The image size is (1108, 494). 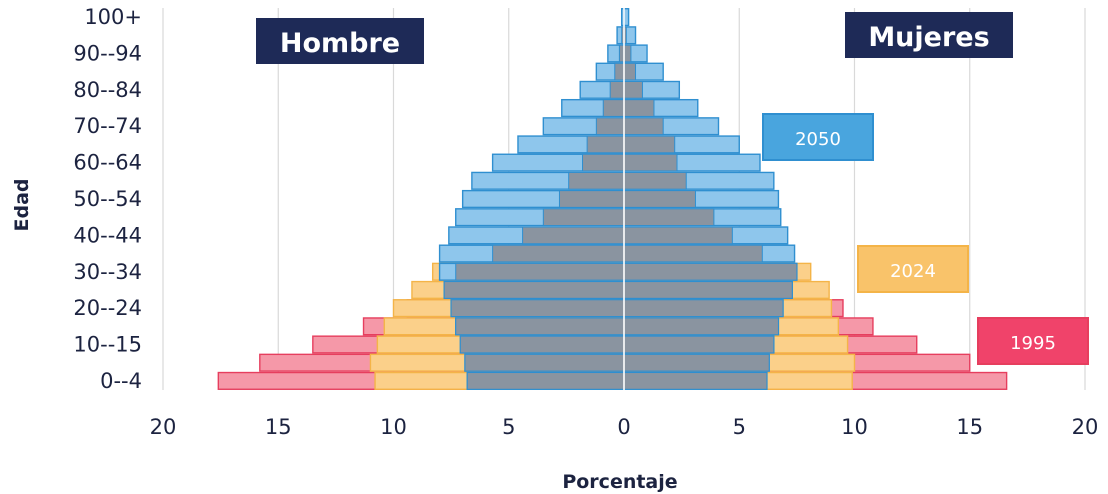 I want to click on legend-1995-swatch, so click(x=1033, y=341).